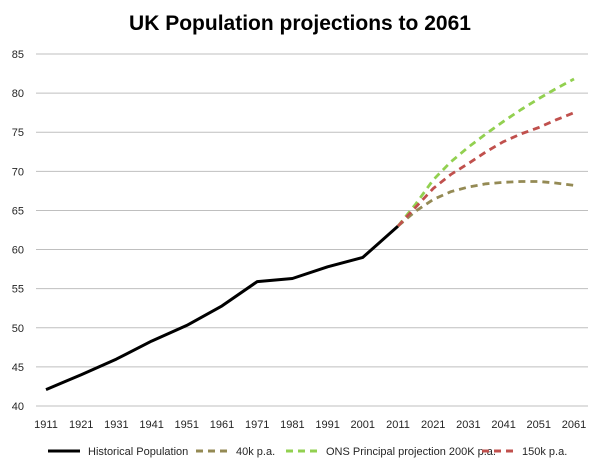 This screenshot has width=601, height=471. I want to click on y-tick-label: 55, so click(18, 290).